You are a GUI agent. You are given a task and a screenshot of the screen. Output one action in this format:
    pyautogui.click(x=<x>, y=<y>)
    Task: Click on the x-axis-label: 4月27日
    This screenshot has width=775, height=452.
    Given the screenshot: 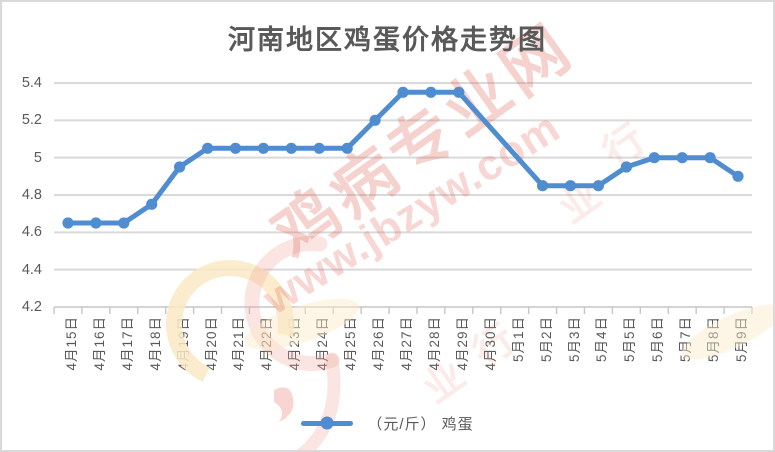 What is the action you would take?
    pyautogui.click(x=406, y=343)
    